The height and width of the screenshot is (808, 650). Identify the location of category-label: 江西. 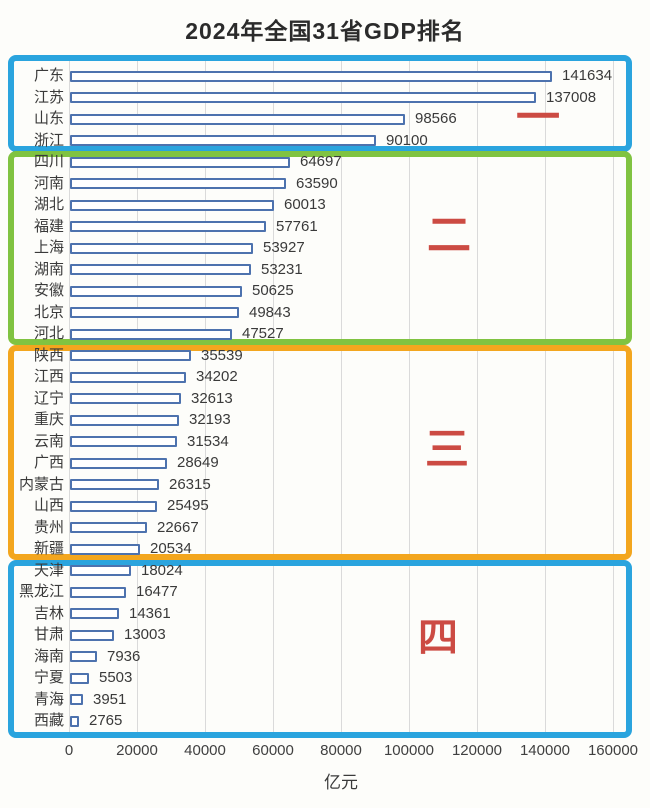
(48, 376).